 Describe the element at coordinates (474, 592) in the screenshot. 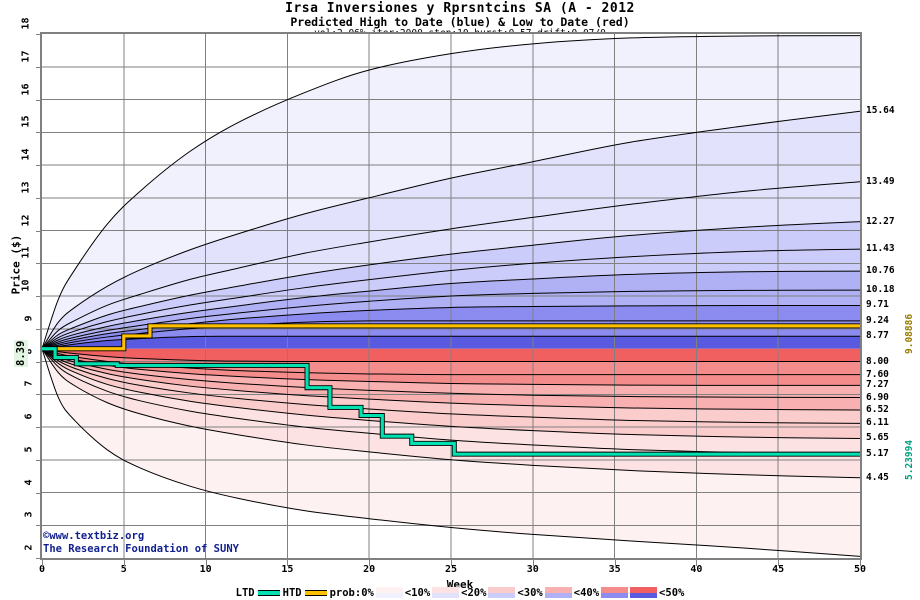

I see `legend-item-20: <20%` at that location.